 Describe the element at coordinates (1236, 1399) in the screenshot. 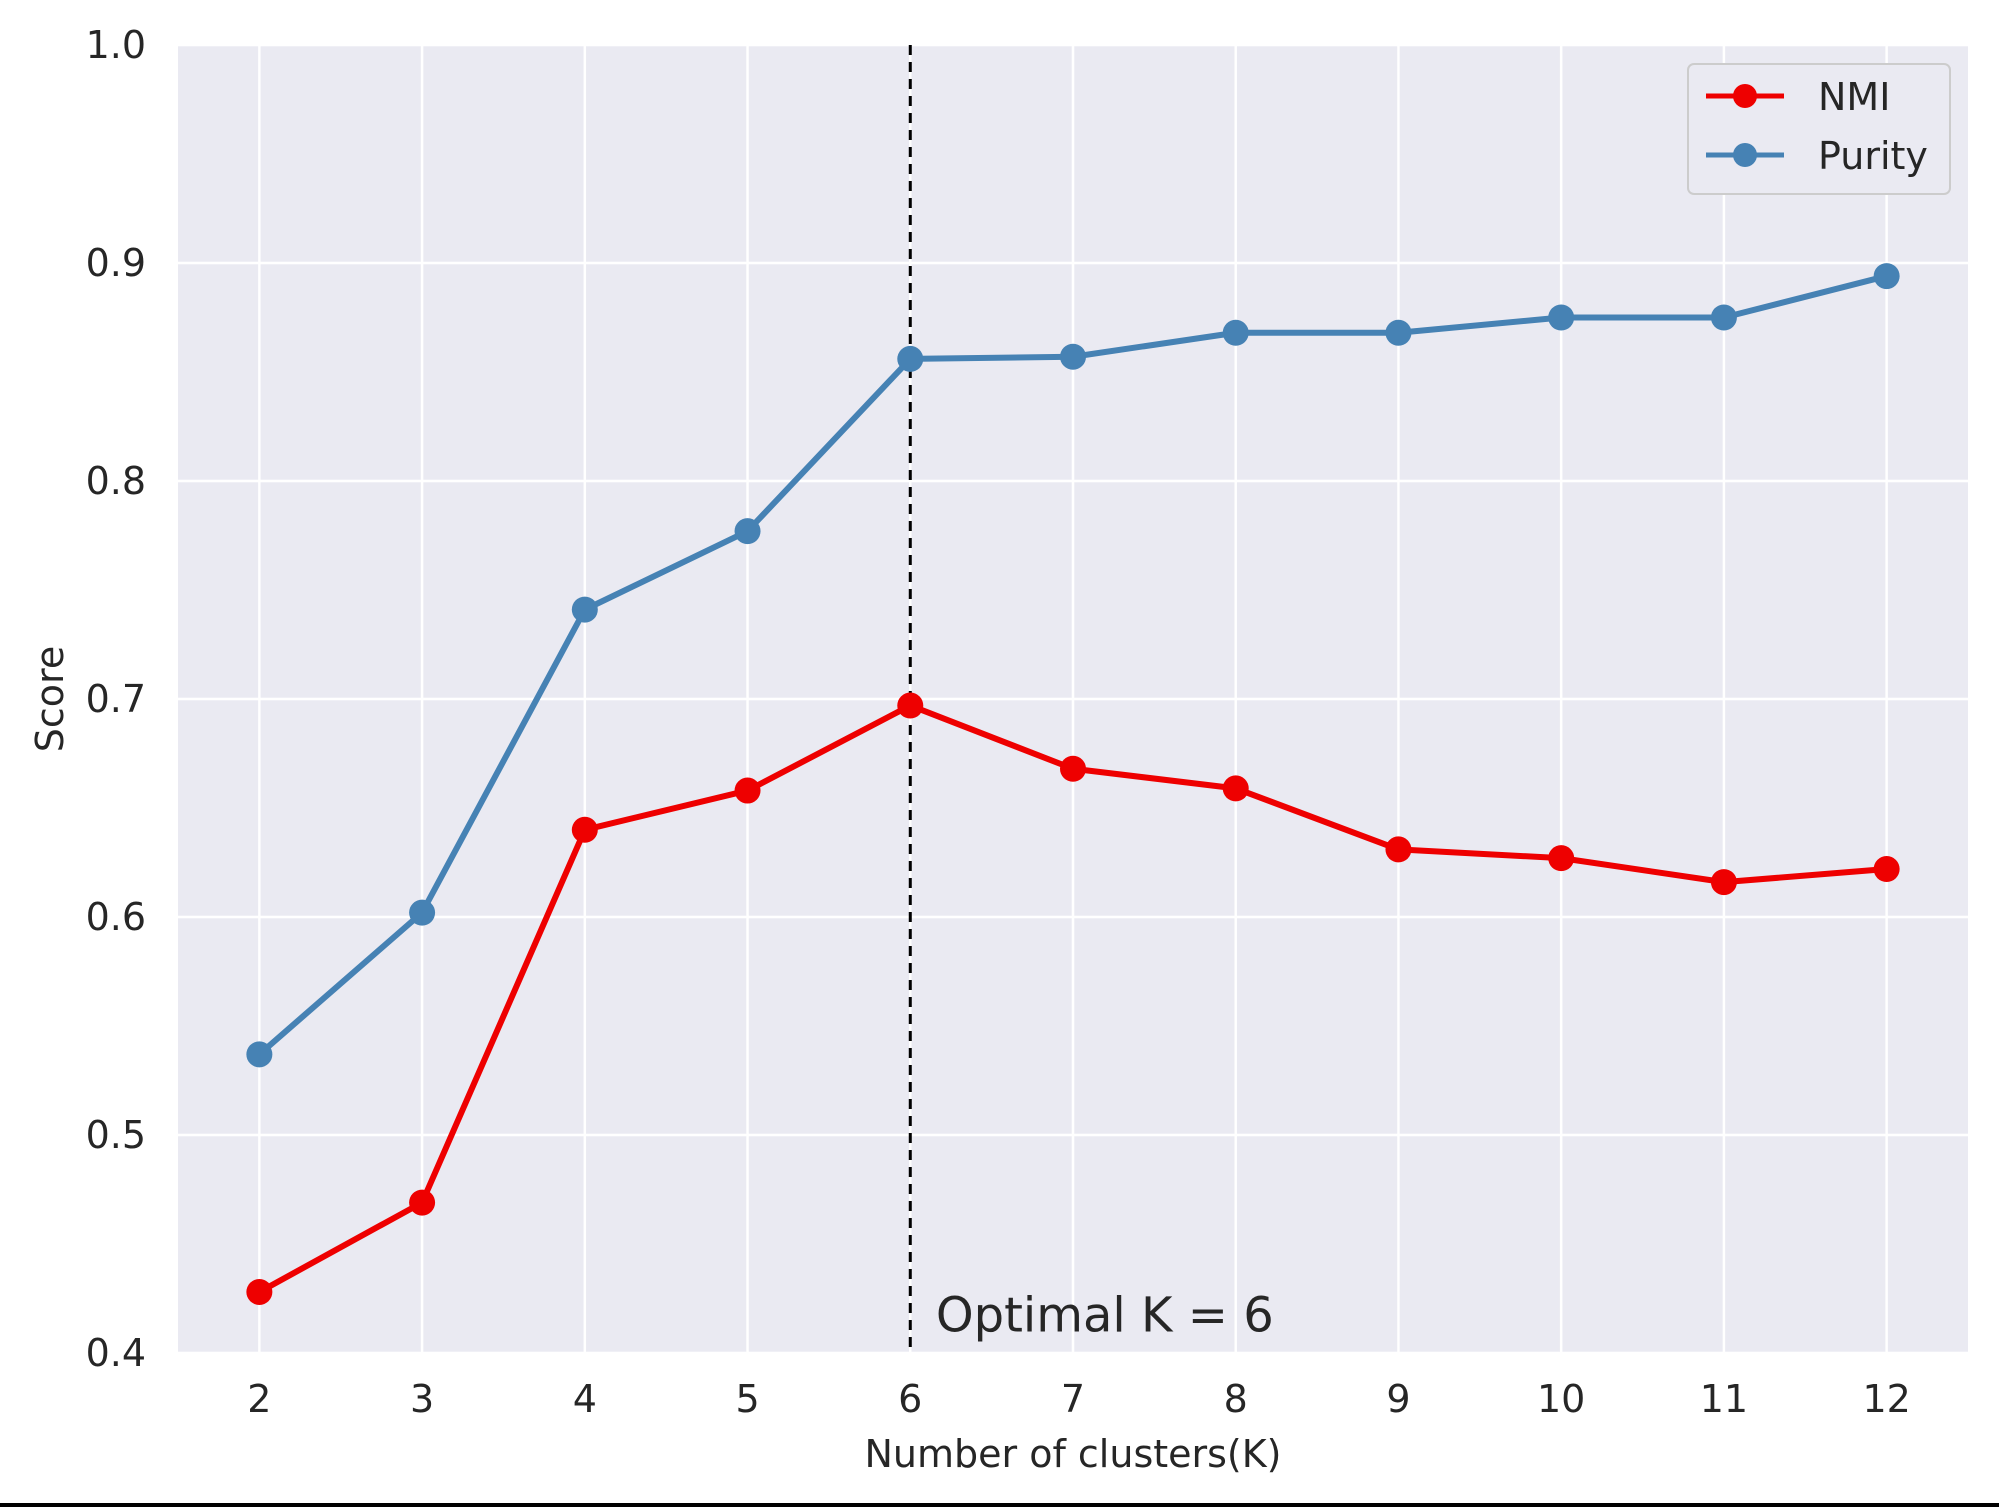

I see `x-tick-label: 8` at that location.